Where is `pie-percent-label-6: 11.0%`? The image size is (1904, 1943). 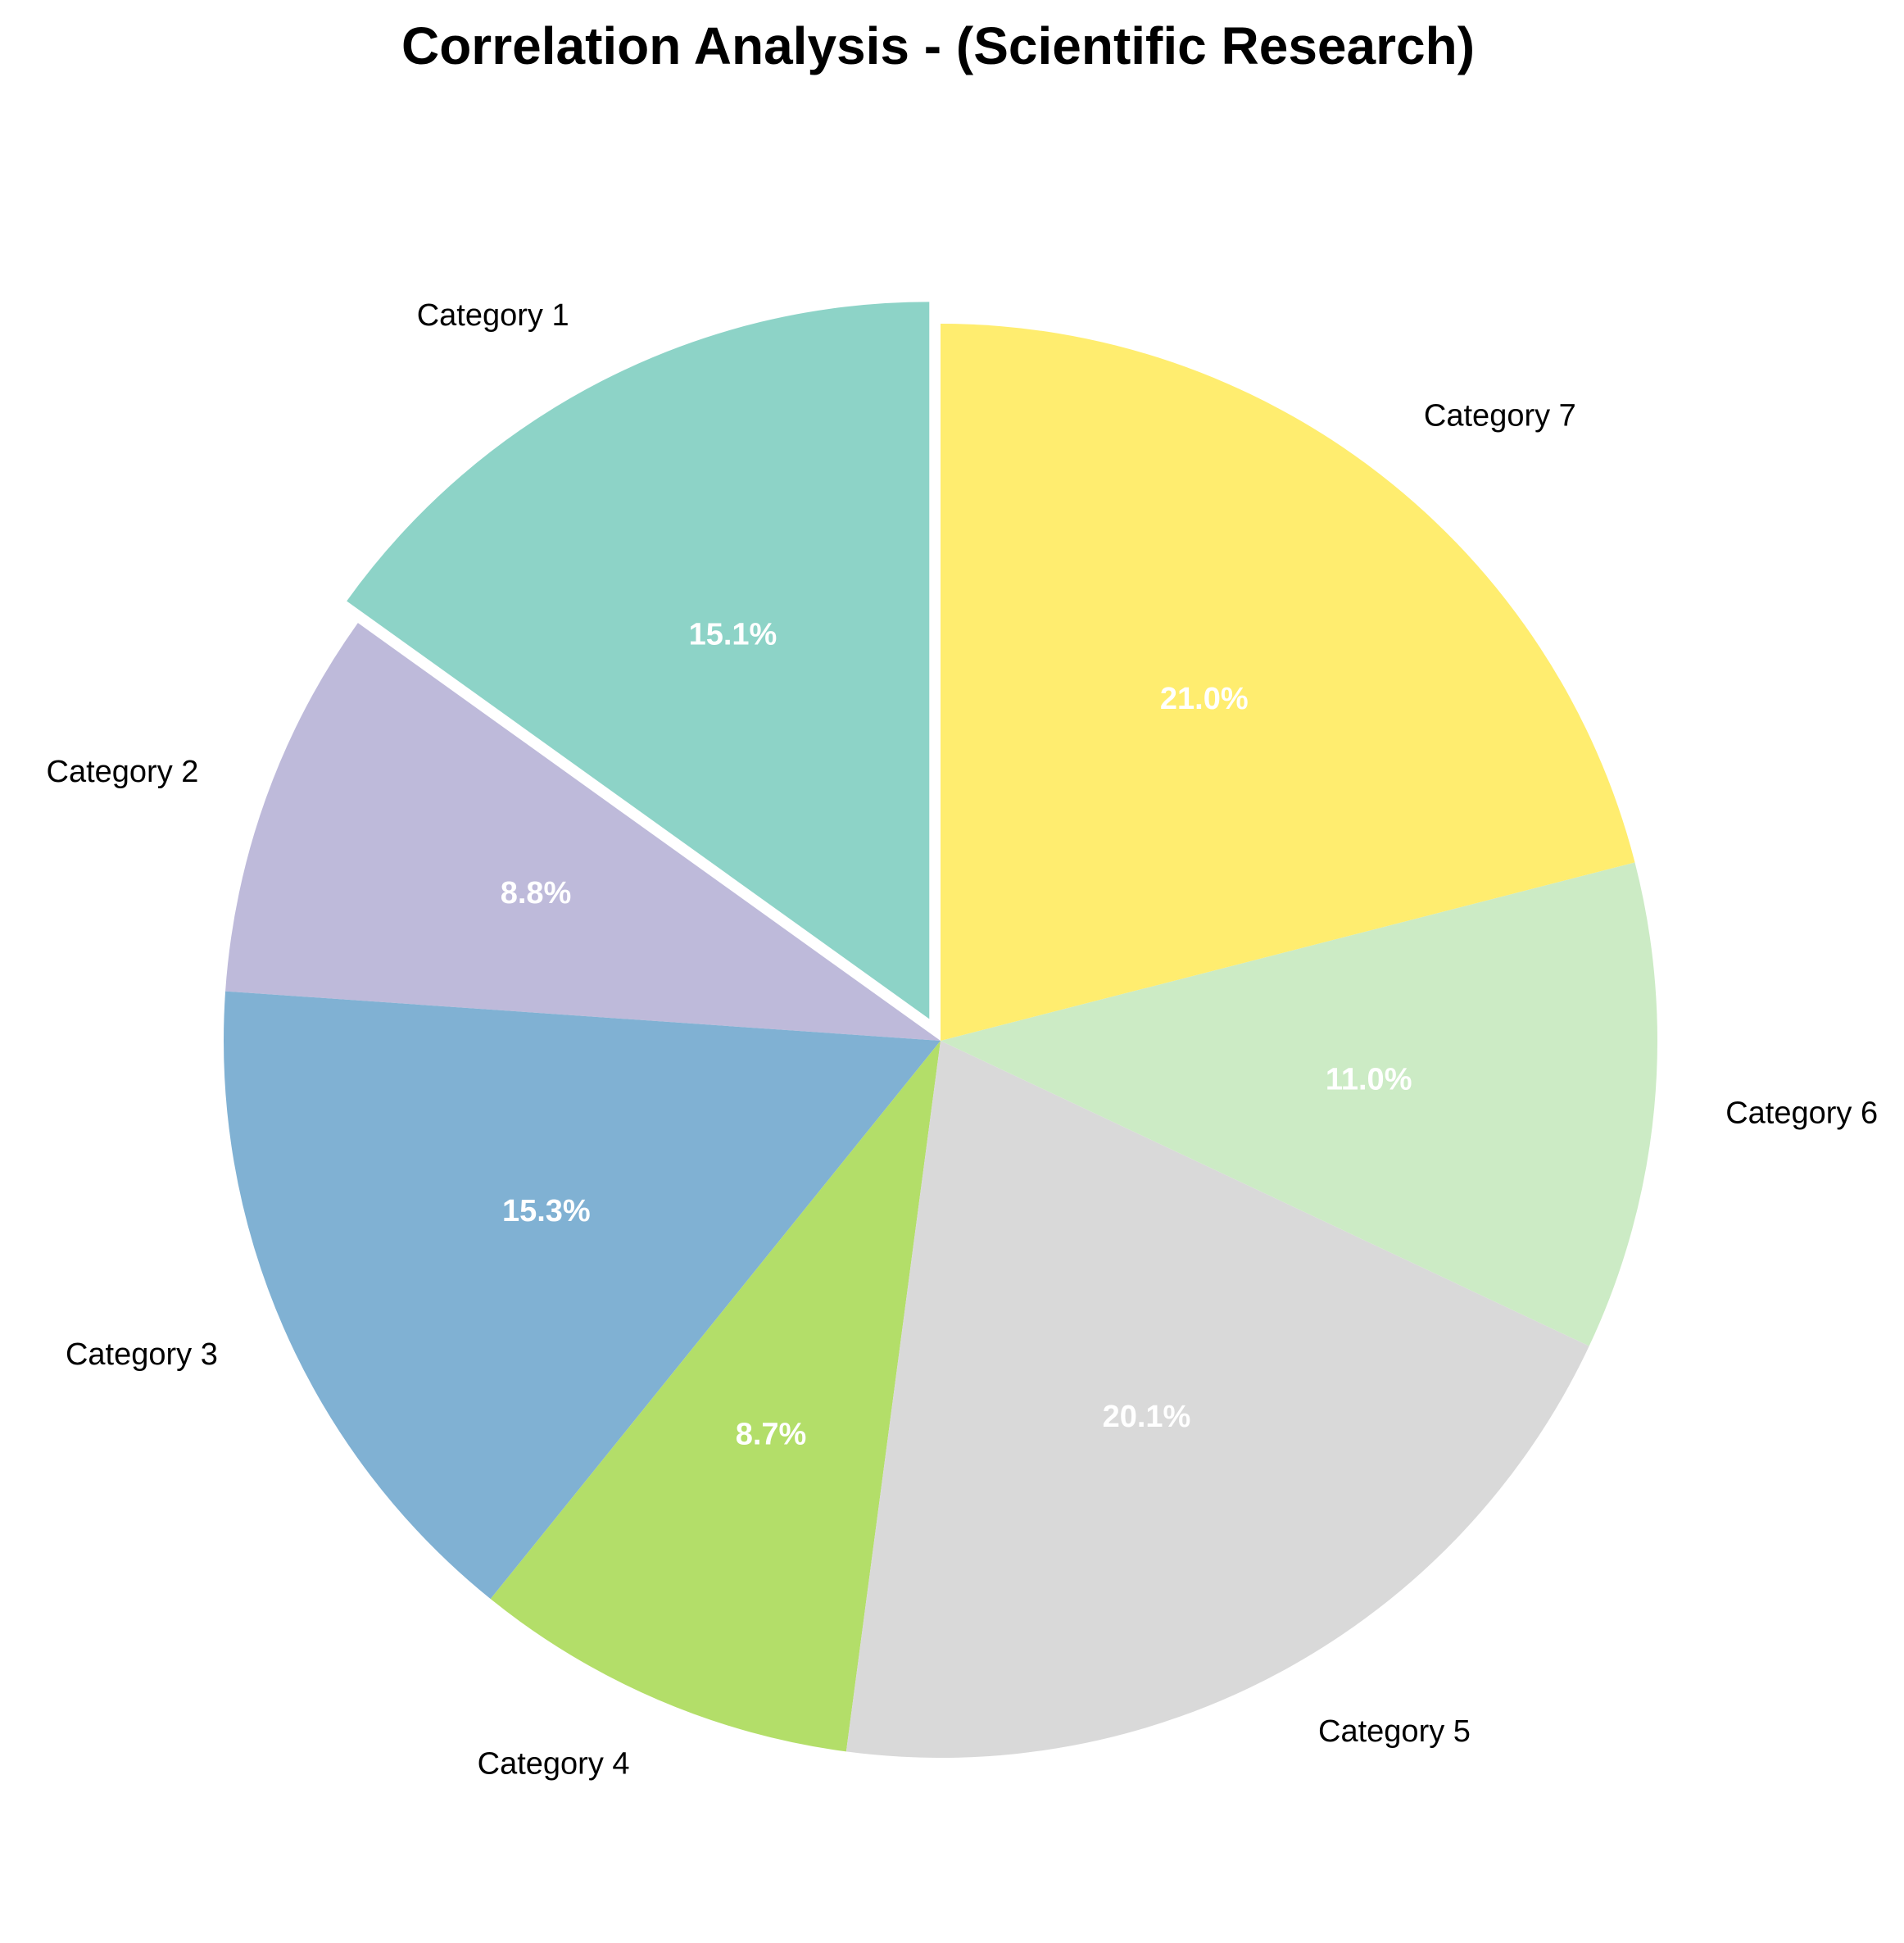 pie-percent-label-6: 11.0% is located at coordinates (1369, 1079).